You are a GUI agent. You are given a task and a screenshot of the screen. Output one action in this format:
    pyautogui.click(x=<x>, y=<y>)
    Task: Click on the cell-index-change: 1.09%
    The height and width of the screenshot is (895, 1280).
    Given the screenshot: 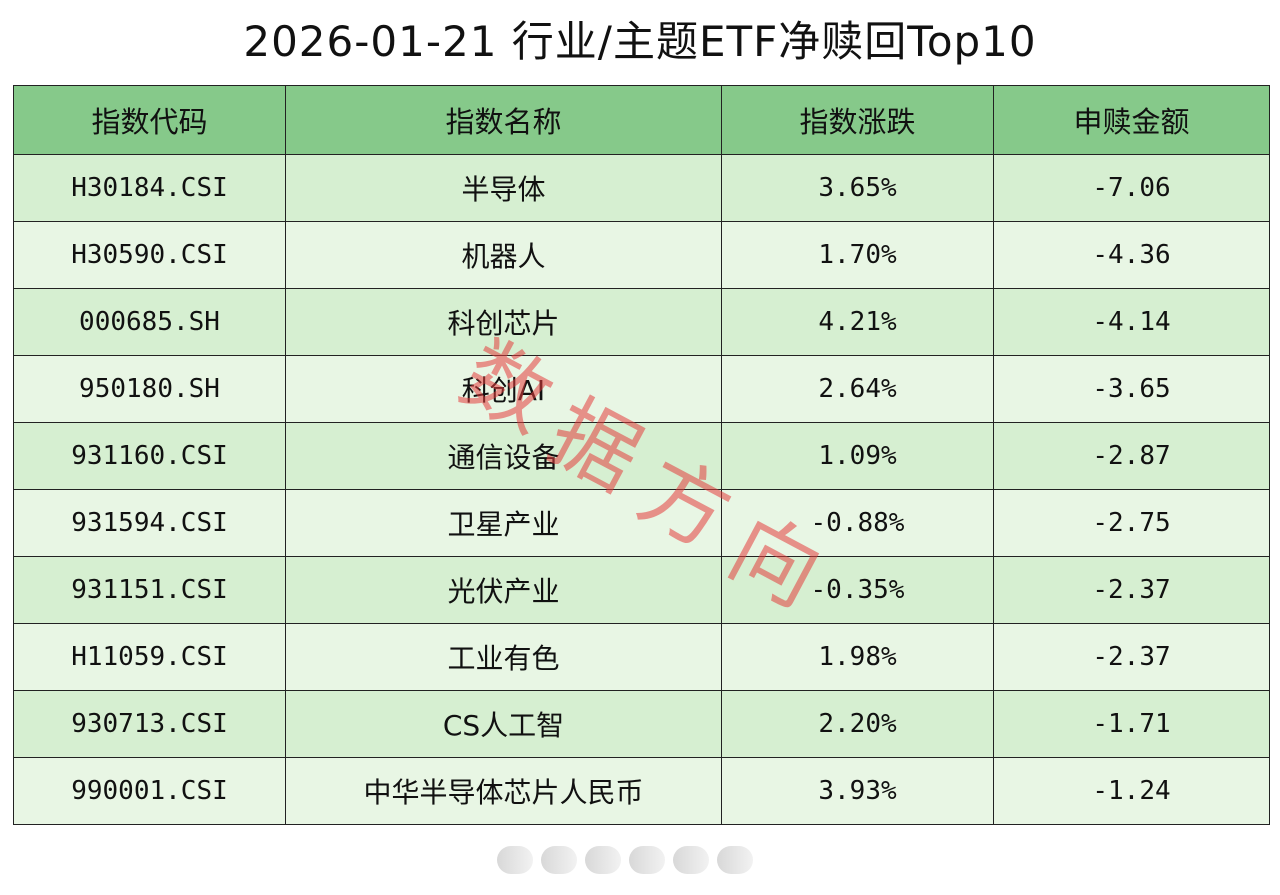 What is the action you would take?
    pyautogui.click(x=857, y=456)
    